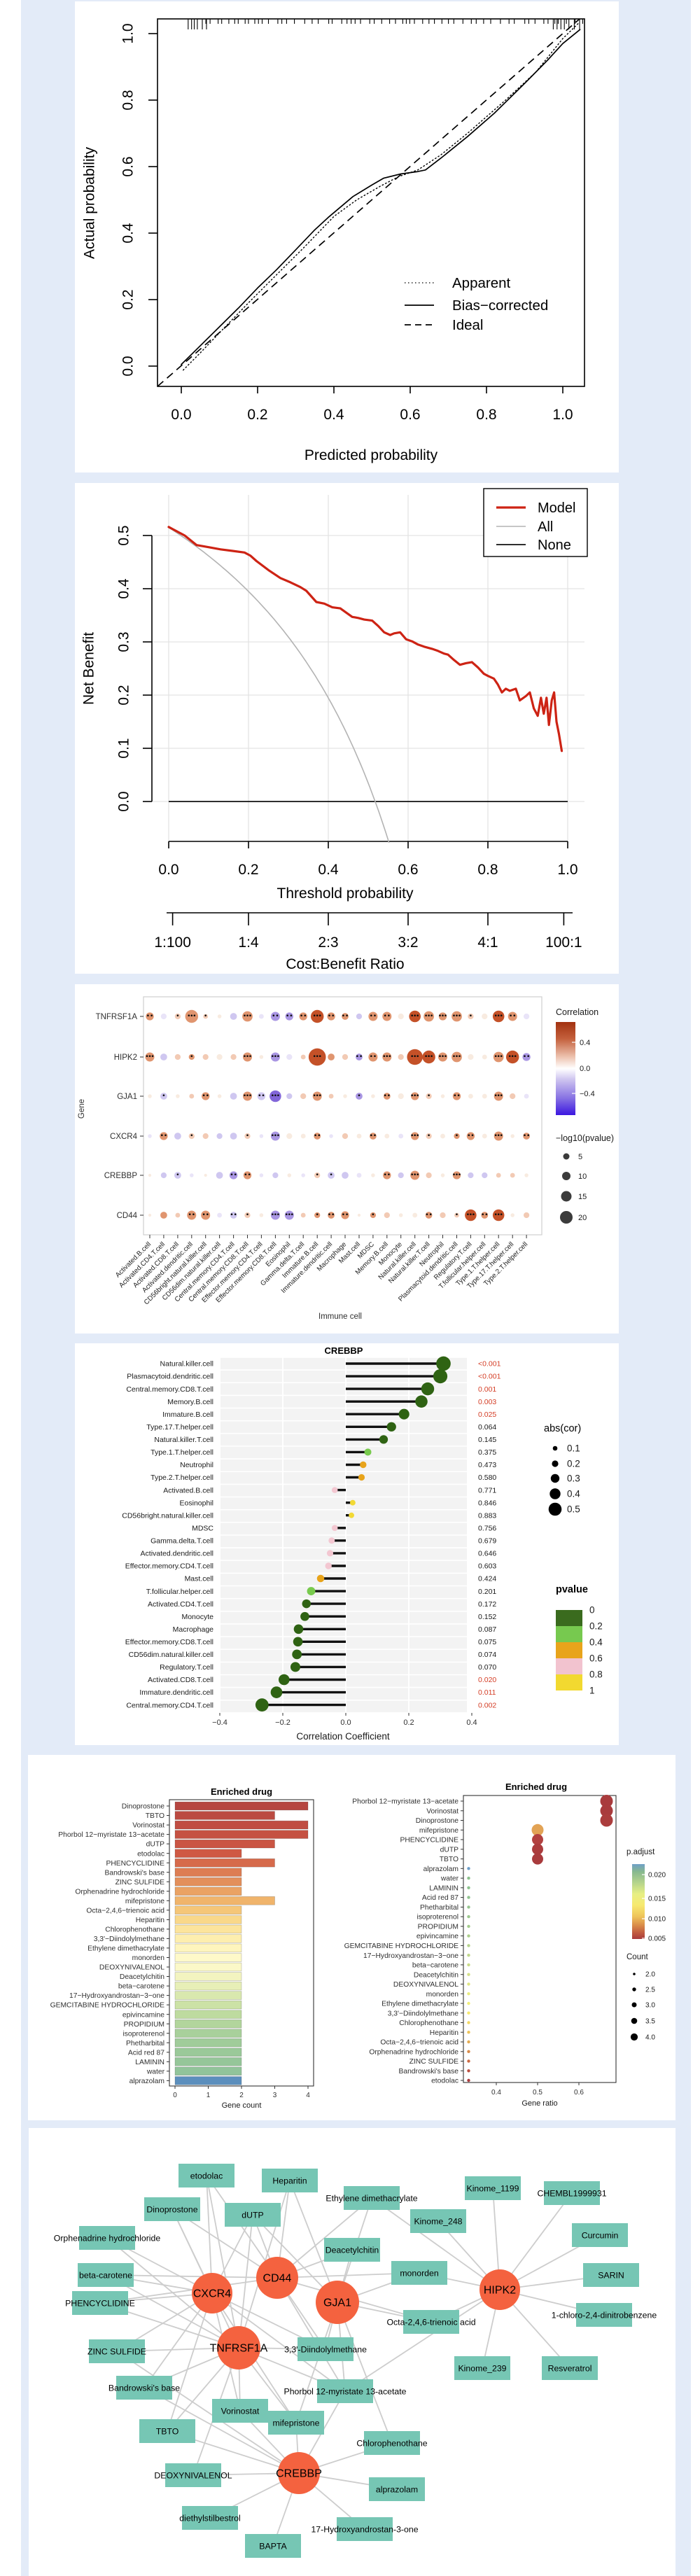 The image size is (700, 2576). Describe the element at coordinates (481, 283) in the screenshot. I see `svg-text: Apparent` at that location.